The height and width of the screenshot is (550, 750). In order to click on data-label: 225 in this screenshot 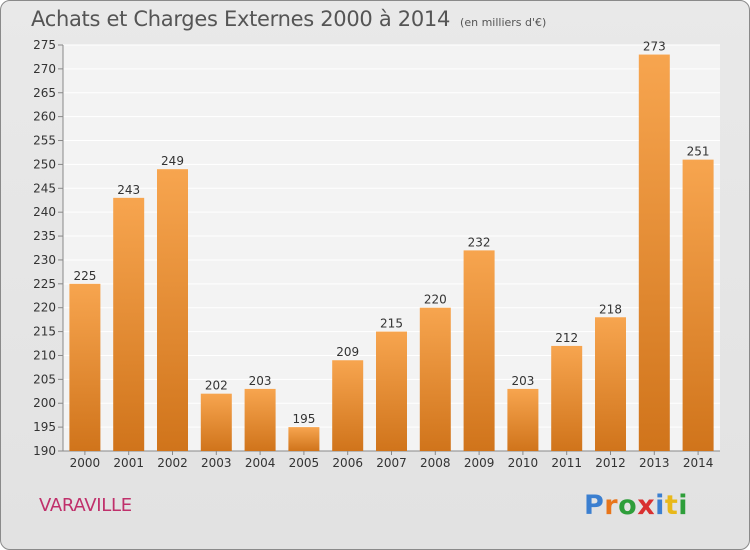, I will do `click(84, 276)`.